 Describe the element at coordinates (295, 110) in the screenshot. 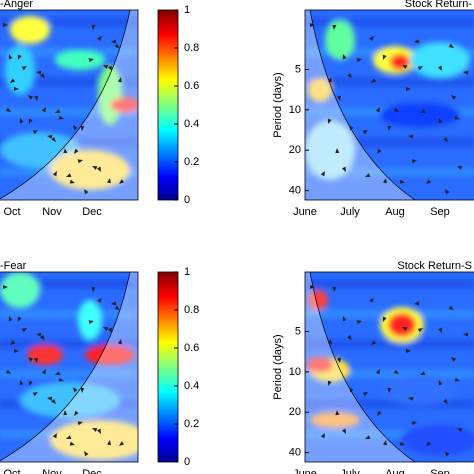

I see `y-tick-label: 10` at that location.